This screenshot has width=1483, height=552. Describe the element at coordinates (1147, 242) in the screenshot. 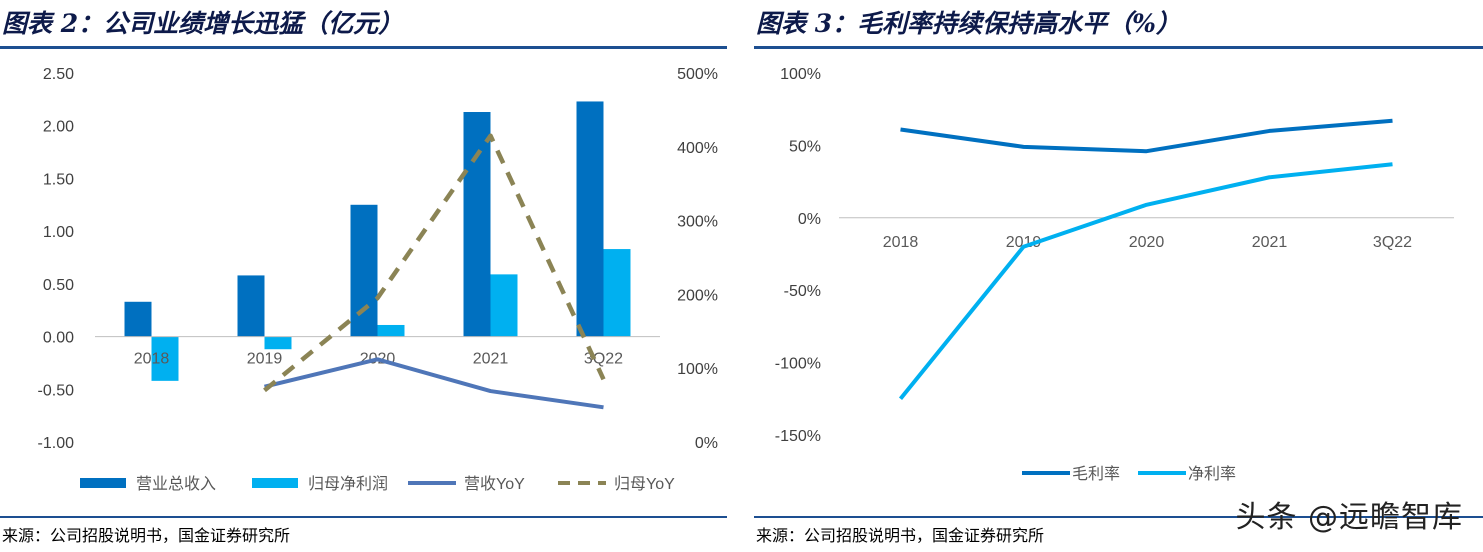

I see `x-tick-label: 2020` at that location.